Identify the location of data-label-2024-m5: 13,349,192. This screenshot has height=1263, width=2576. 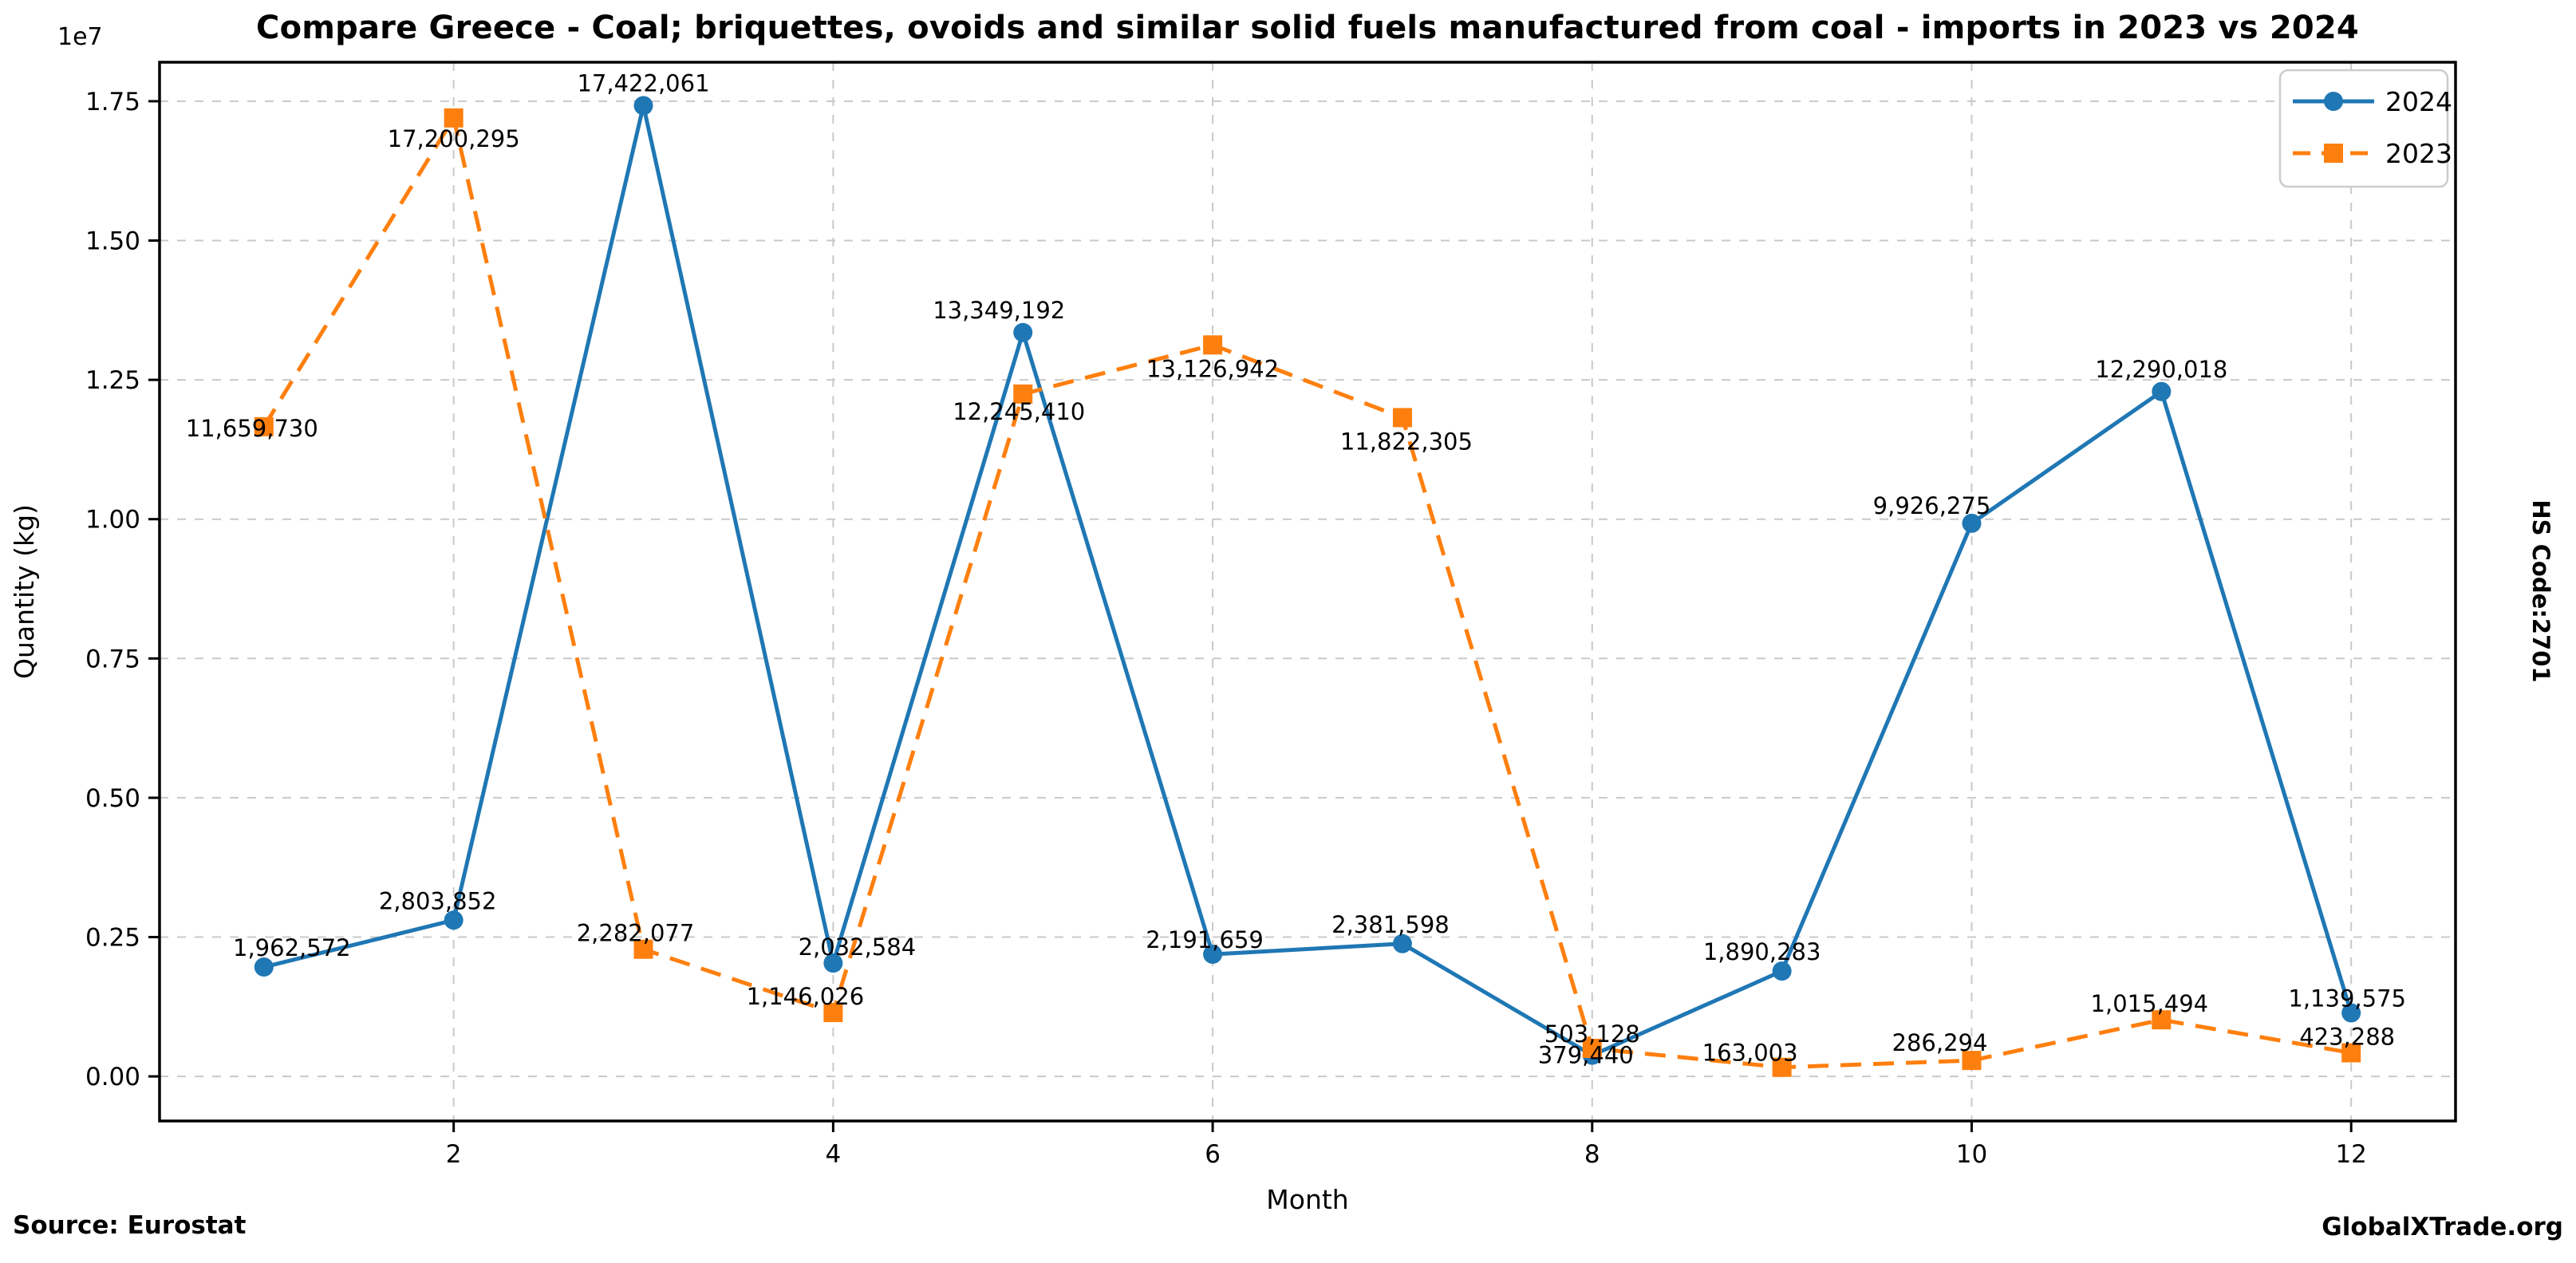
(999, 311).